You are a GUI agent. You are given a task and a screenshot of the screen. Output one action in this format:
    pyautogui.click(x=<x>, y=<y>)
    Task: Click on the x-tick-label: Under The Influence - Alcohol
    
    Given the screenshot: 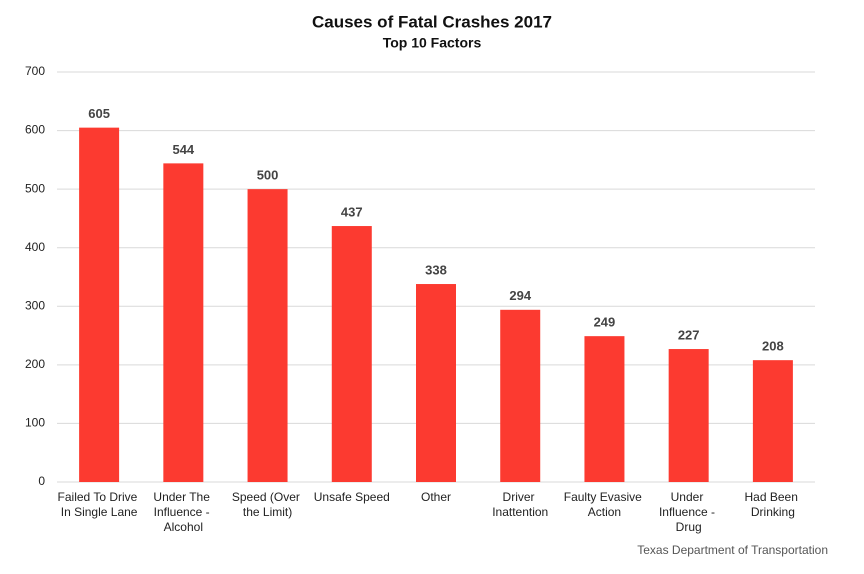 What is the action you would take?
    pyautogui.click(x=183, y=512)
    